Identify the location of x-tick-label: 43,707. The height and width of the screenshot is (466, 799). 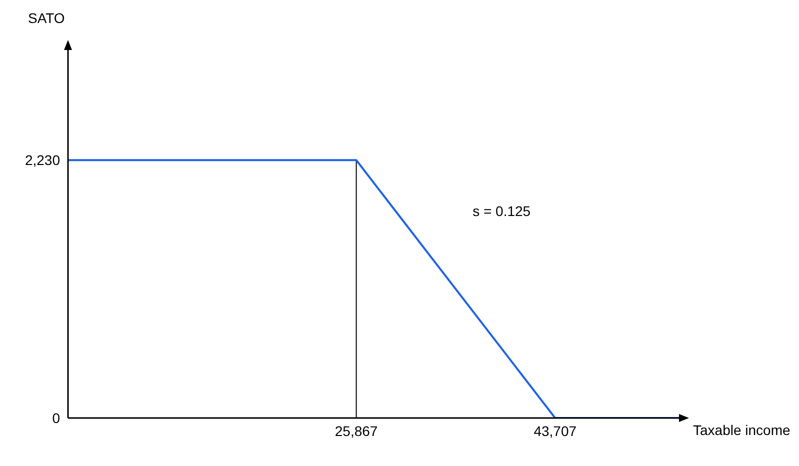
(555, 430).